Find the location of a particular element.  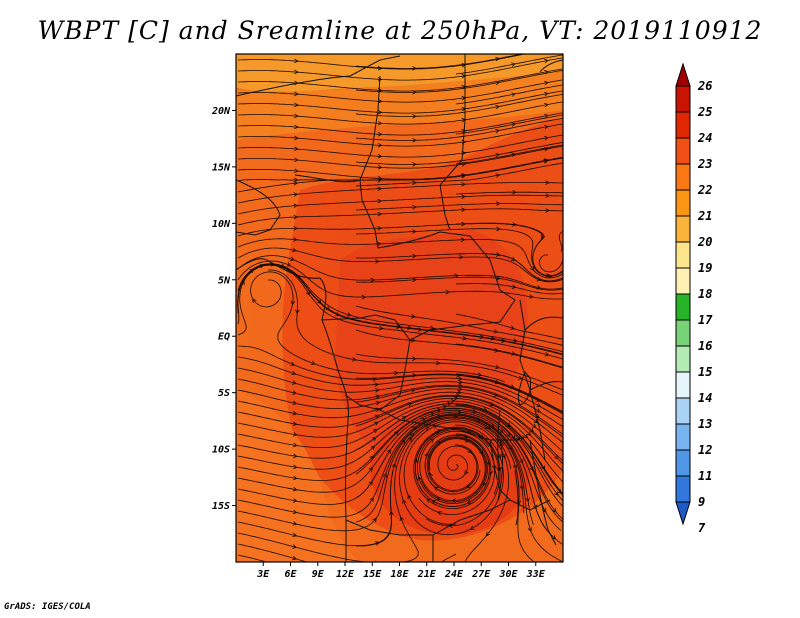

lon-tick-label: 33E is located at coordinates (536, 574).